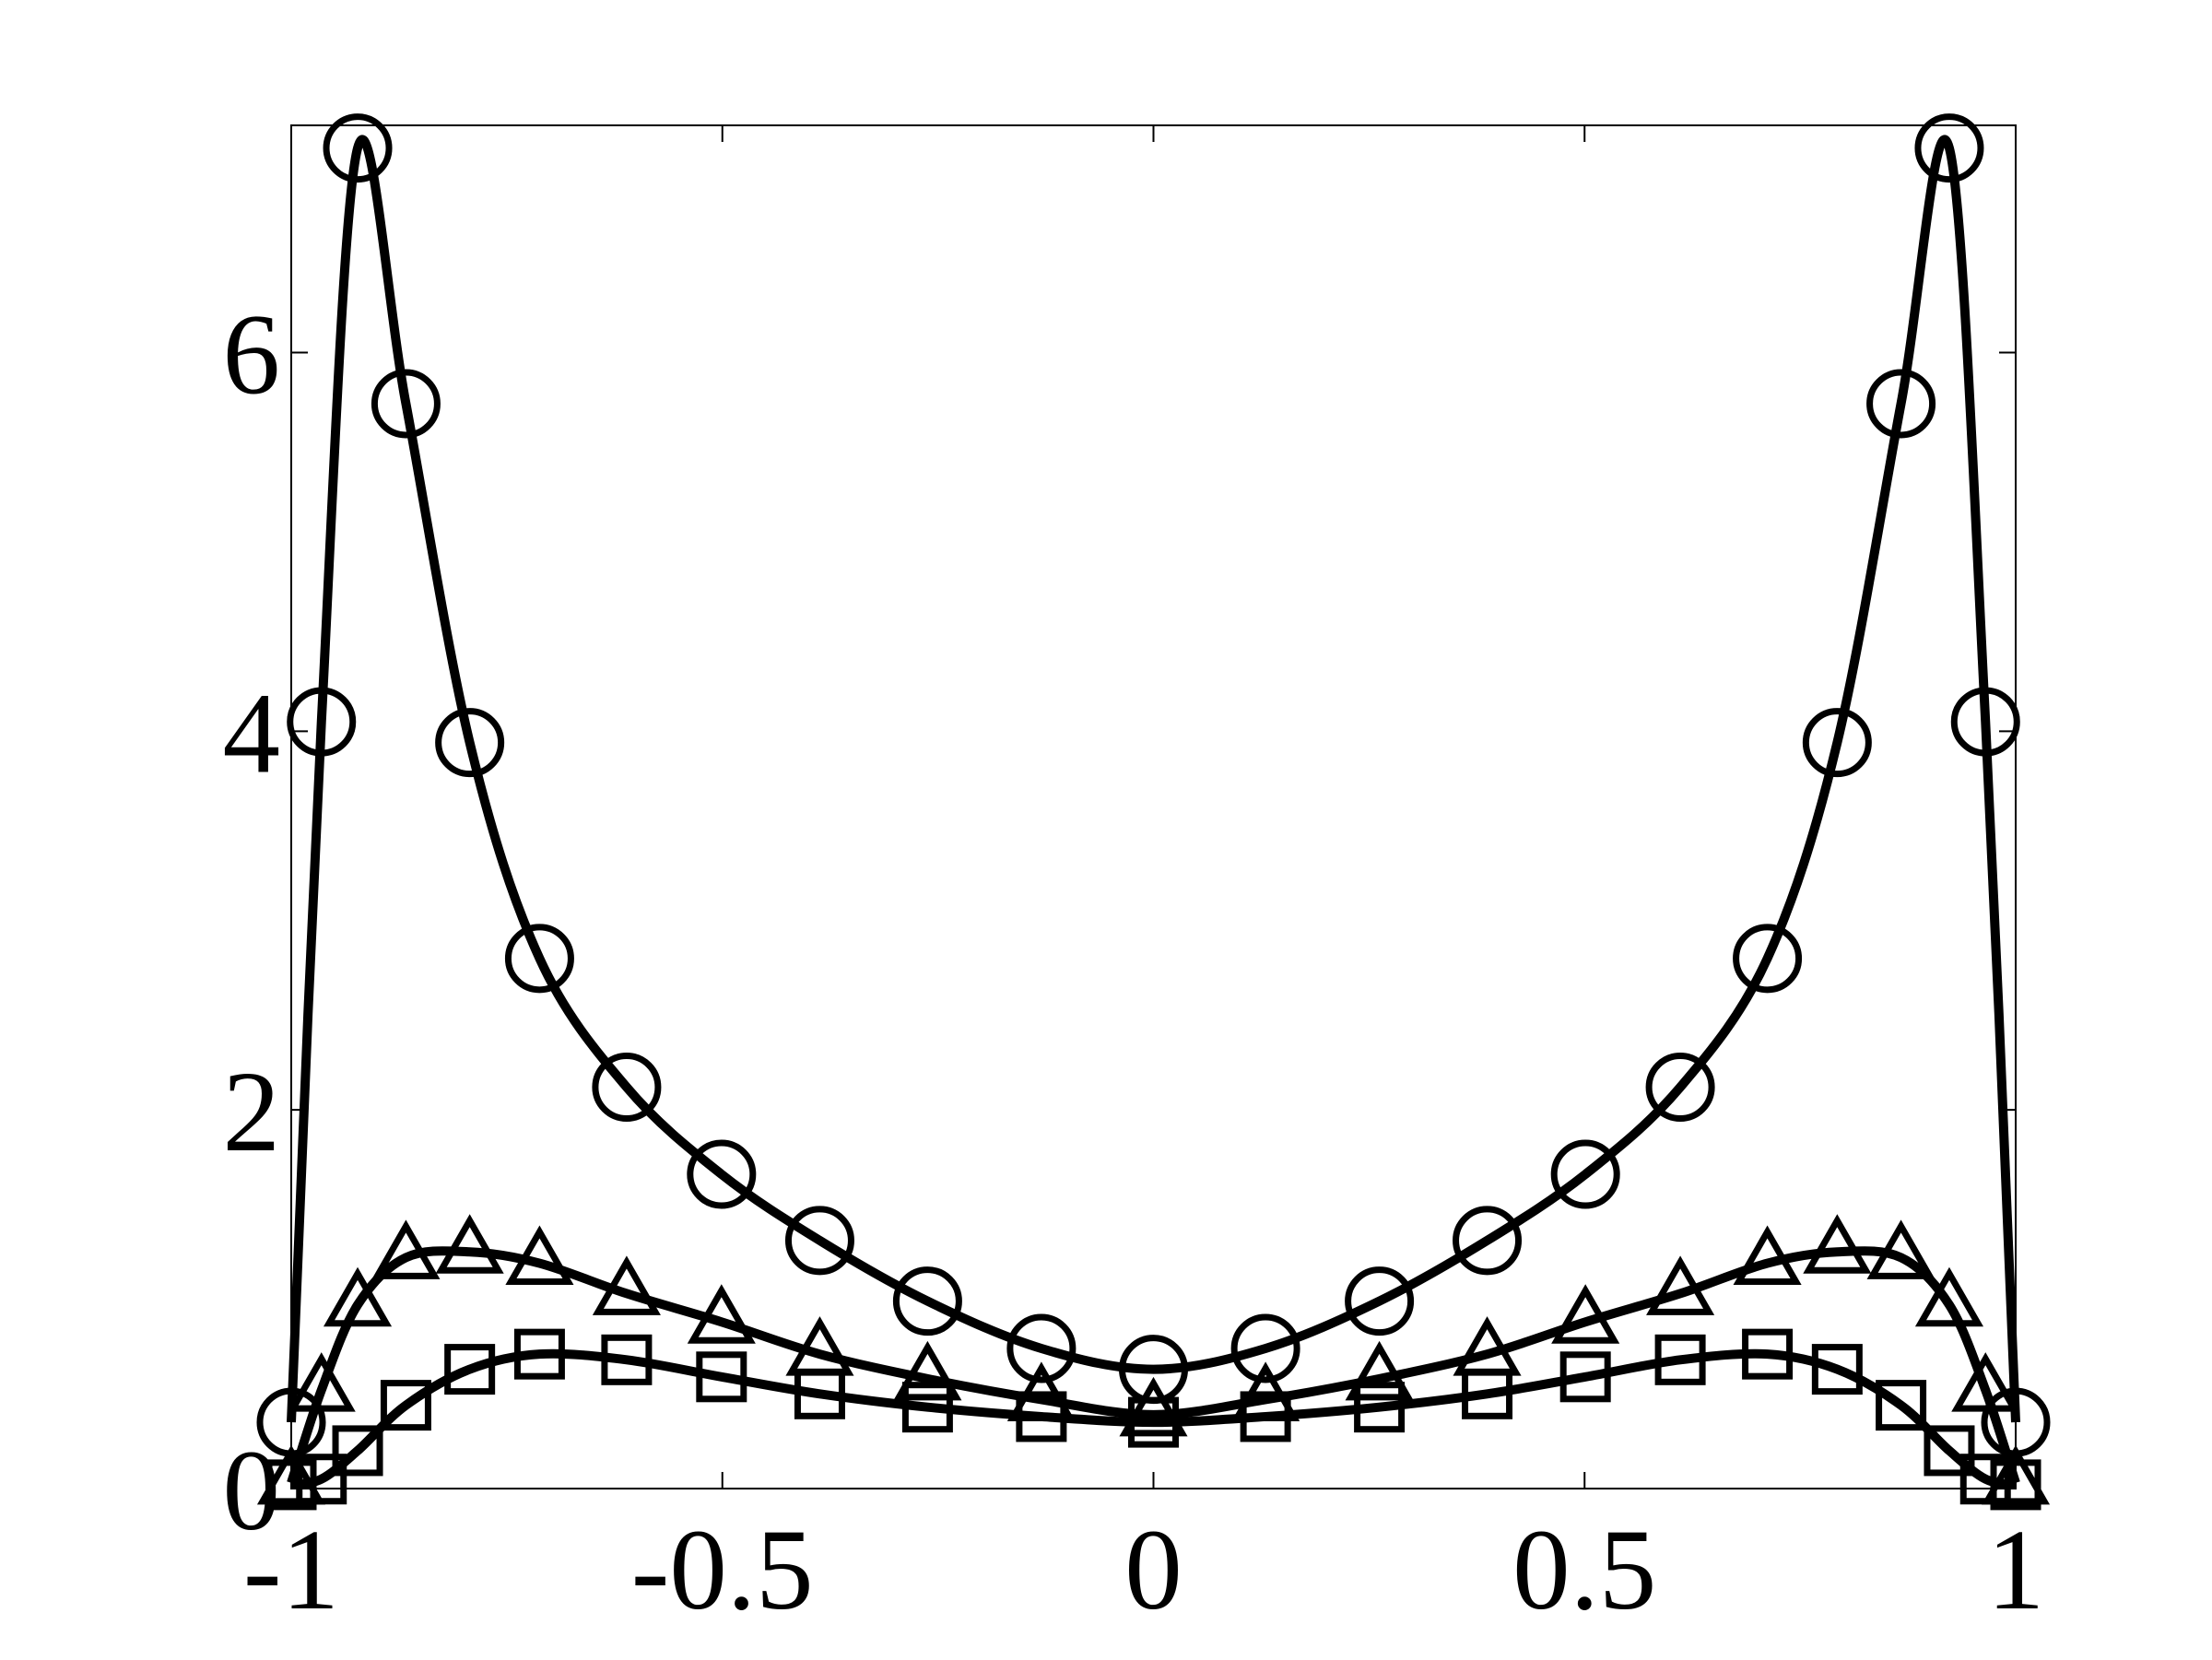 The width and height of the screenshot is (2212, 1660). What do you see at coordinates (291, 1570) in the screenshot?
I see `x-tick-label: -1` at bounding box center [291, 1570].